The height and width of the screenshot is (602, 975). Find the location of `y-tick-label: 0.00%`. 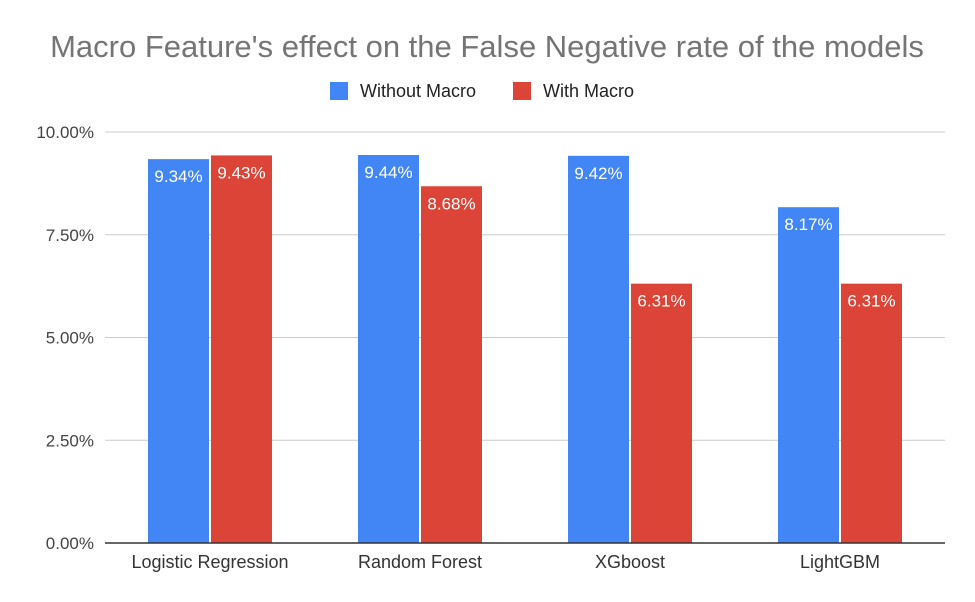

y-tick-label: 0.00% is located at coordinates (70, 543).